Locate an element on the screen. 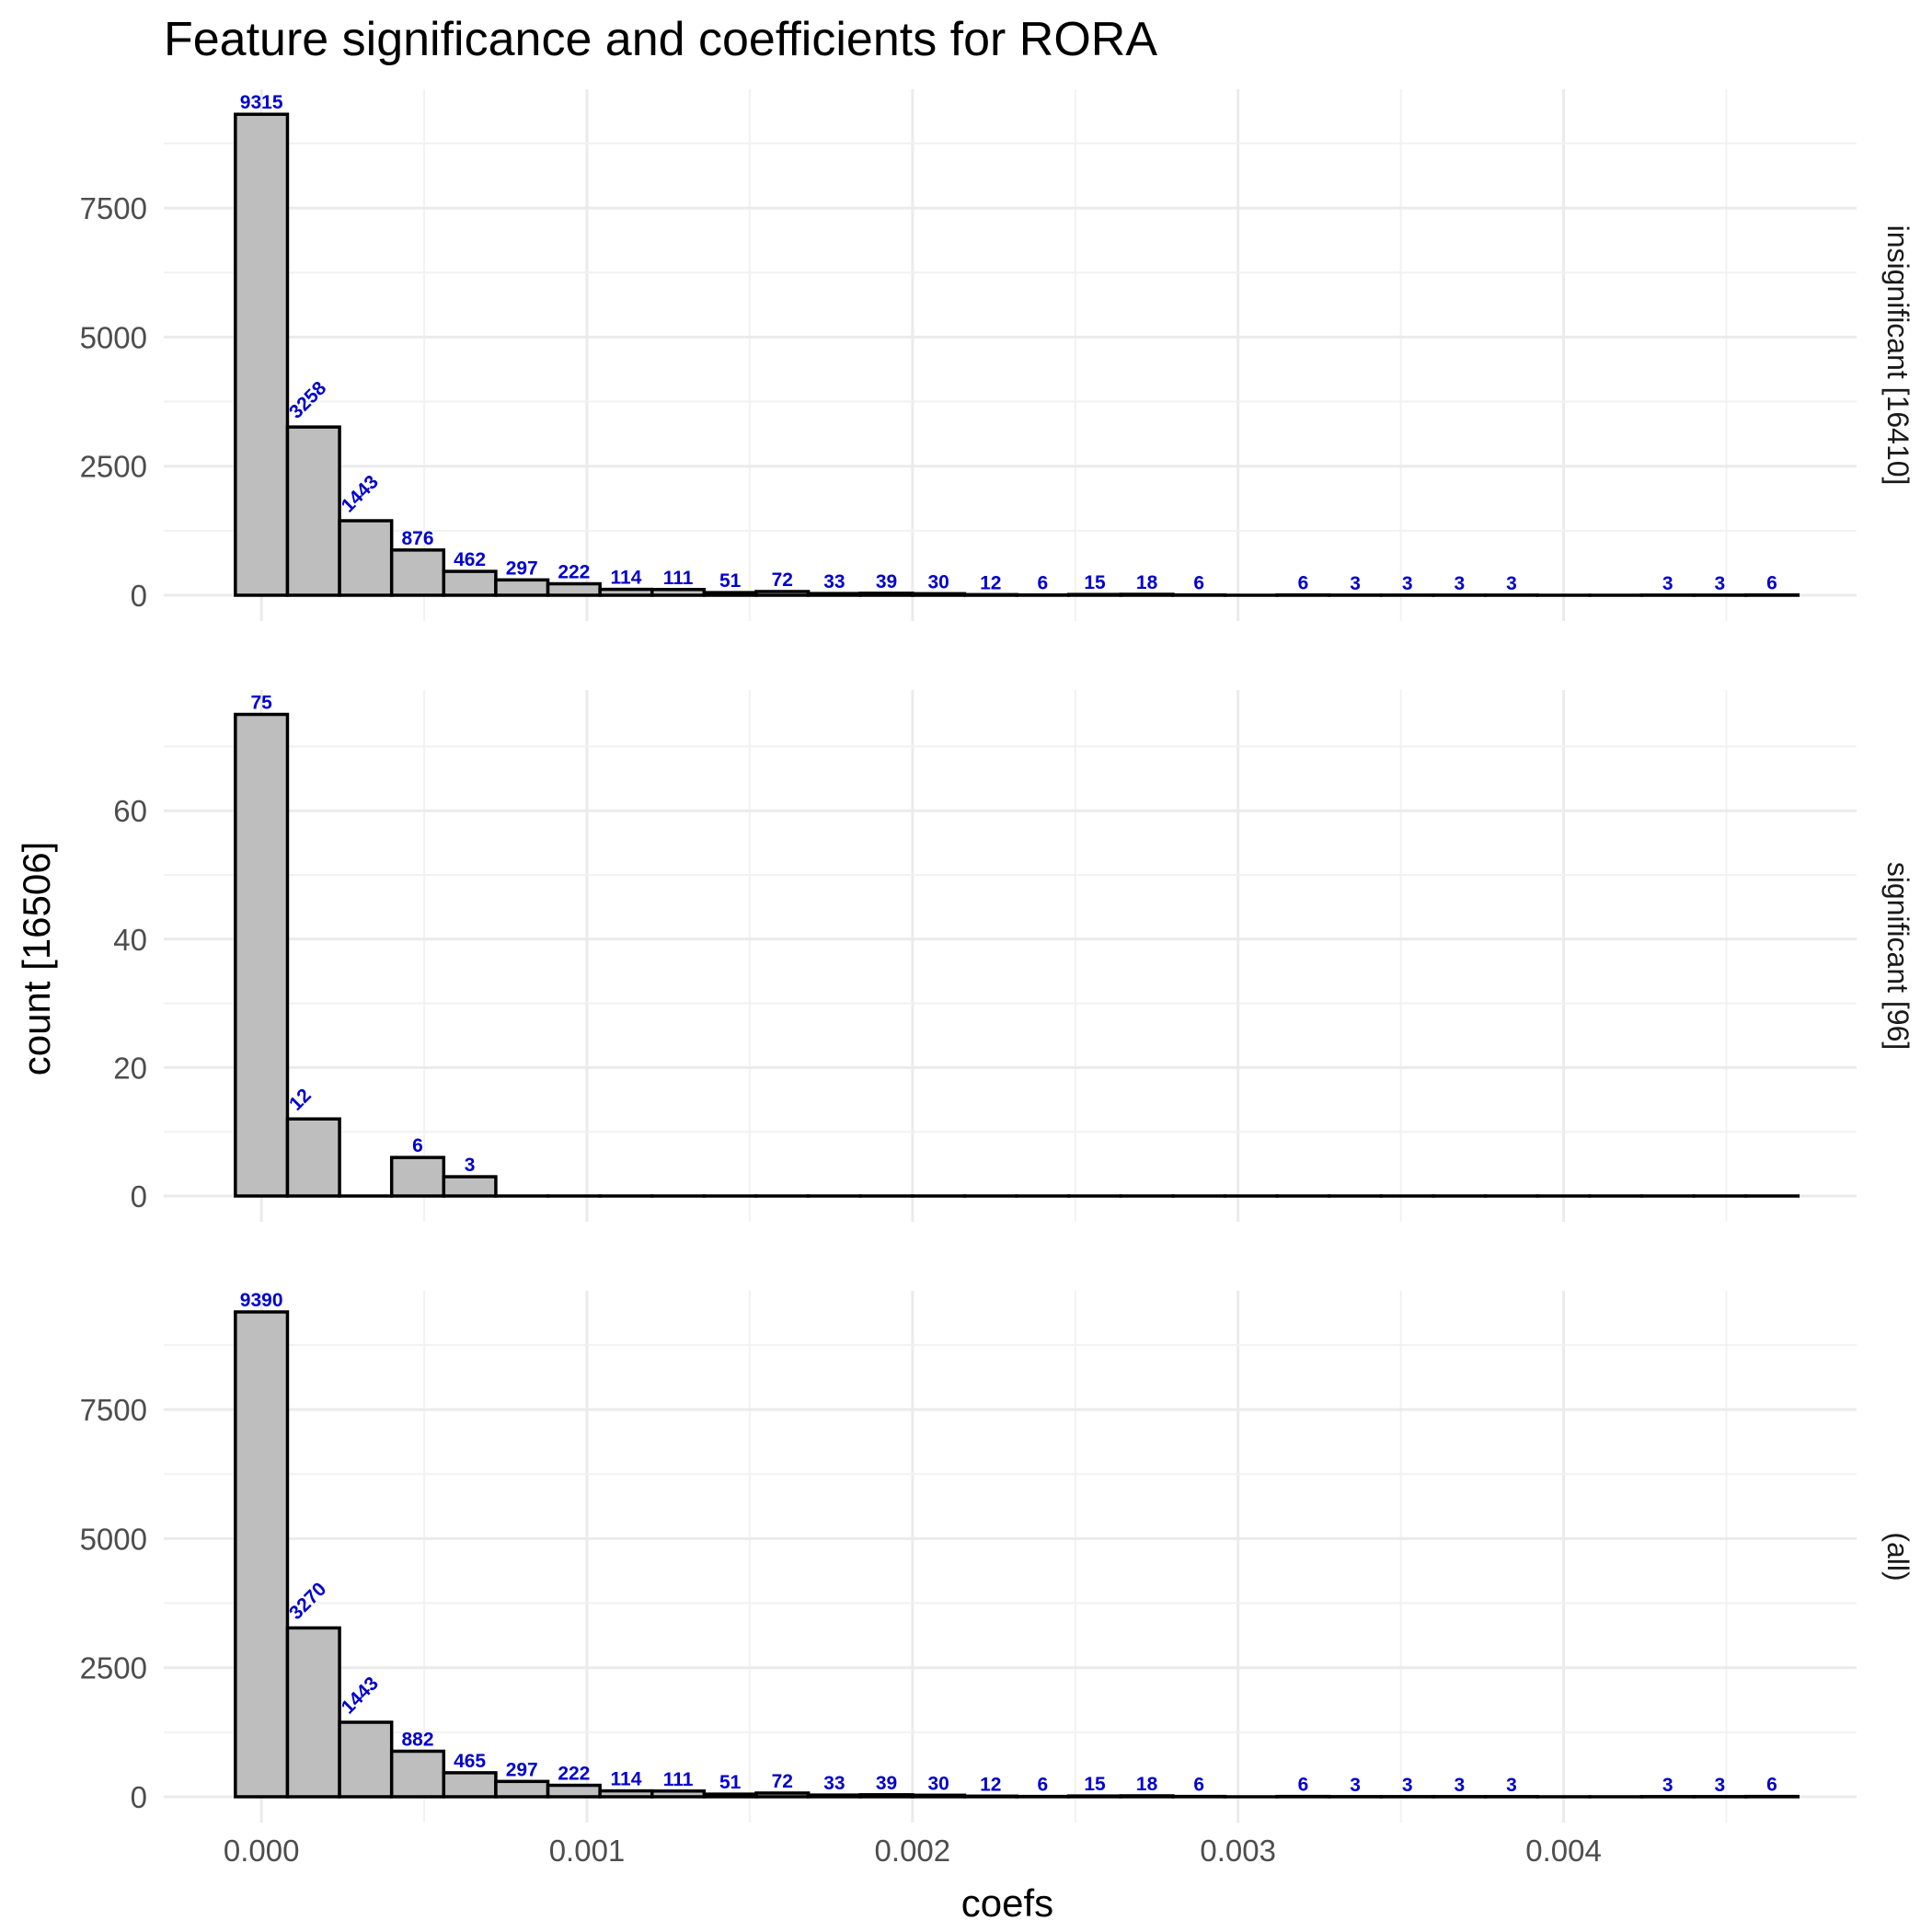 Image resolution: width=1932 pixels, height=1932 pixels. bar-count-label: 882 is located at coordinates (417, 1740).